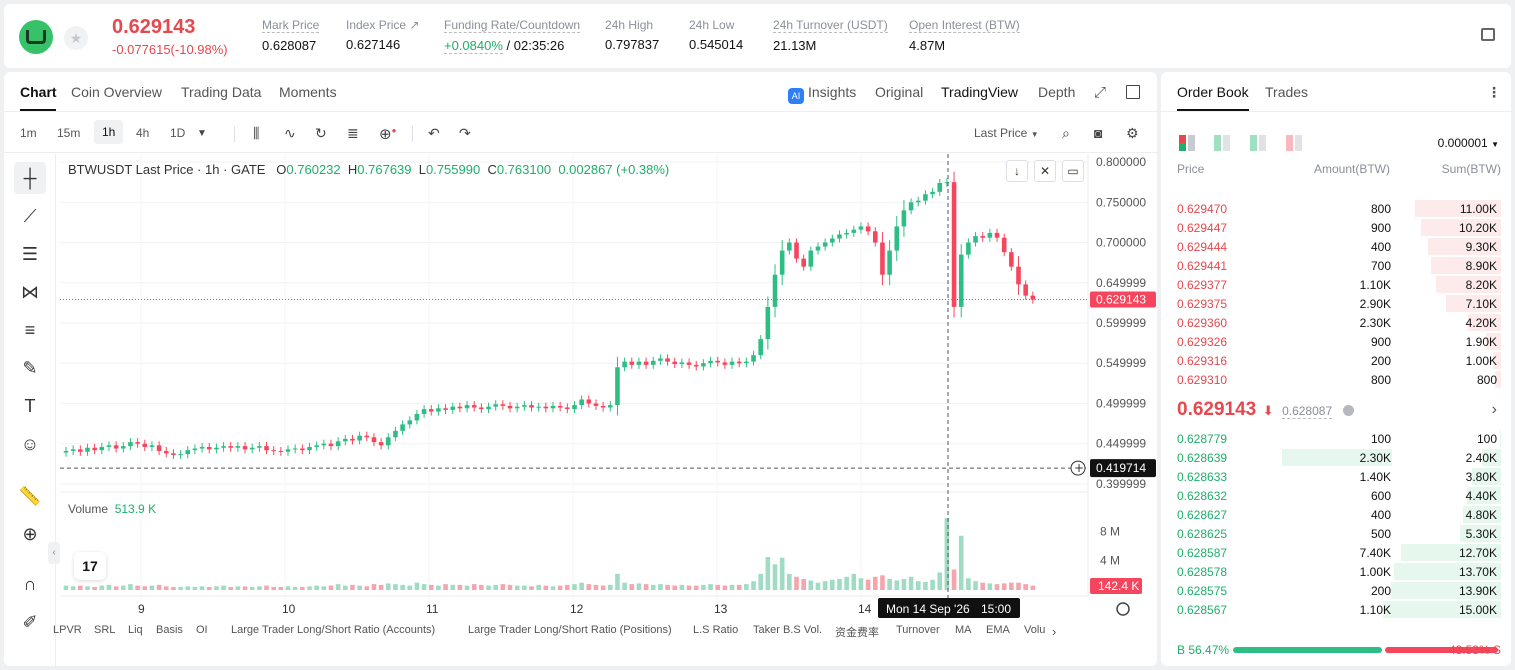 The height and width of the screenshot is (670, 1515). Describe the element at coordinates (388, 134) in the screenshot. I see `add-indicator-icon: ⊕●` at that location.